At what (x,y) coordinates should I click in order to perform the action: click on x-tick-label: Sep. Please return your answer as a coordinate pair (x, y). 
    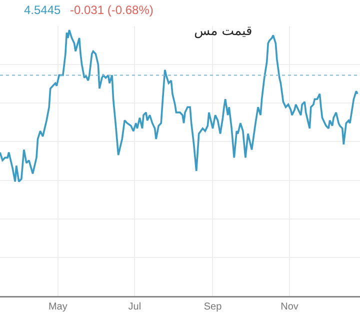
    Looking at the image, I should click on (213, 307).